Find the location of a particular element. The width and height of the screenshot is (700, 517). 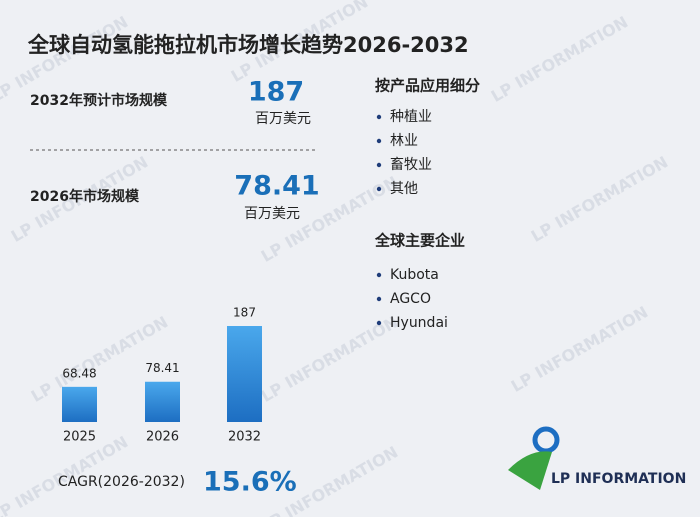

x-tick-label: 2032 is located at coordinates (244, 437).